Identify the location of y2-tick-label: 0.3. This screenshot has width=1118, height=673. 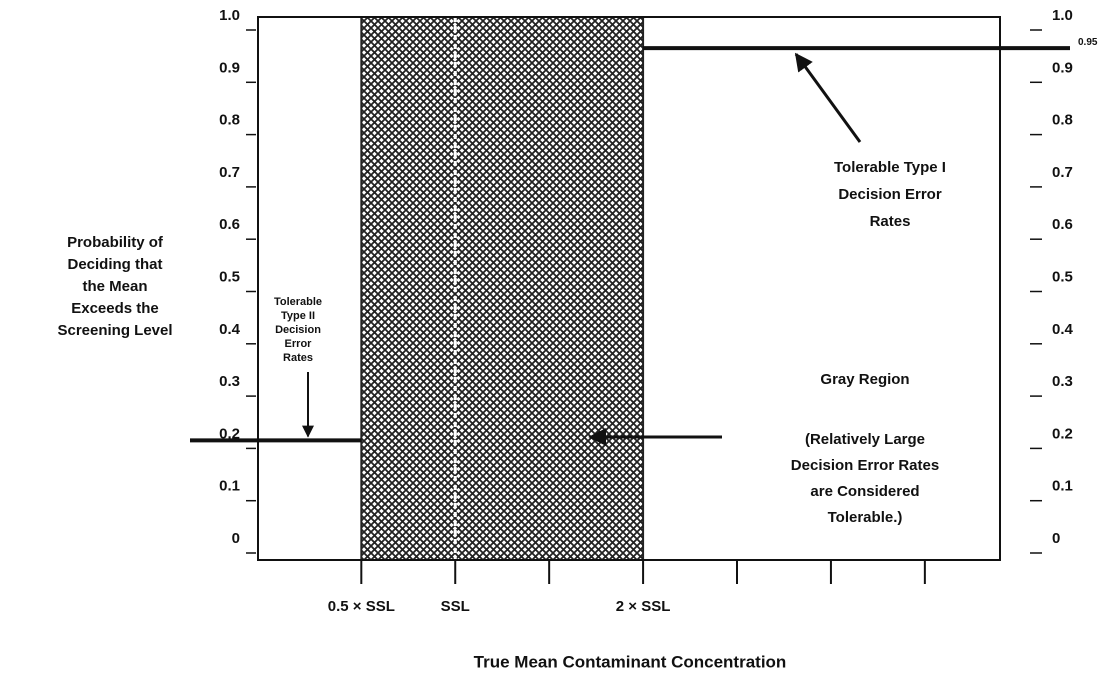
(1062, 381).